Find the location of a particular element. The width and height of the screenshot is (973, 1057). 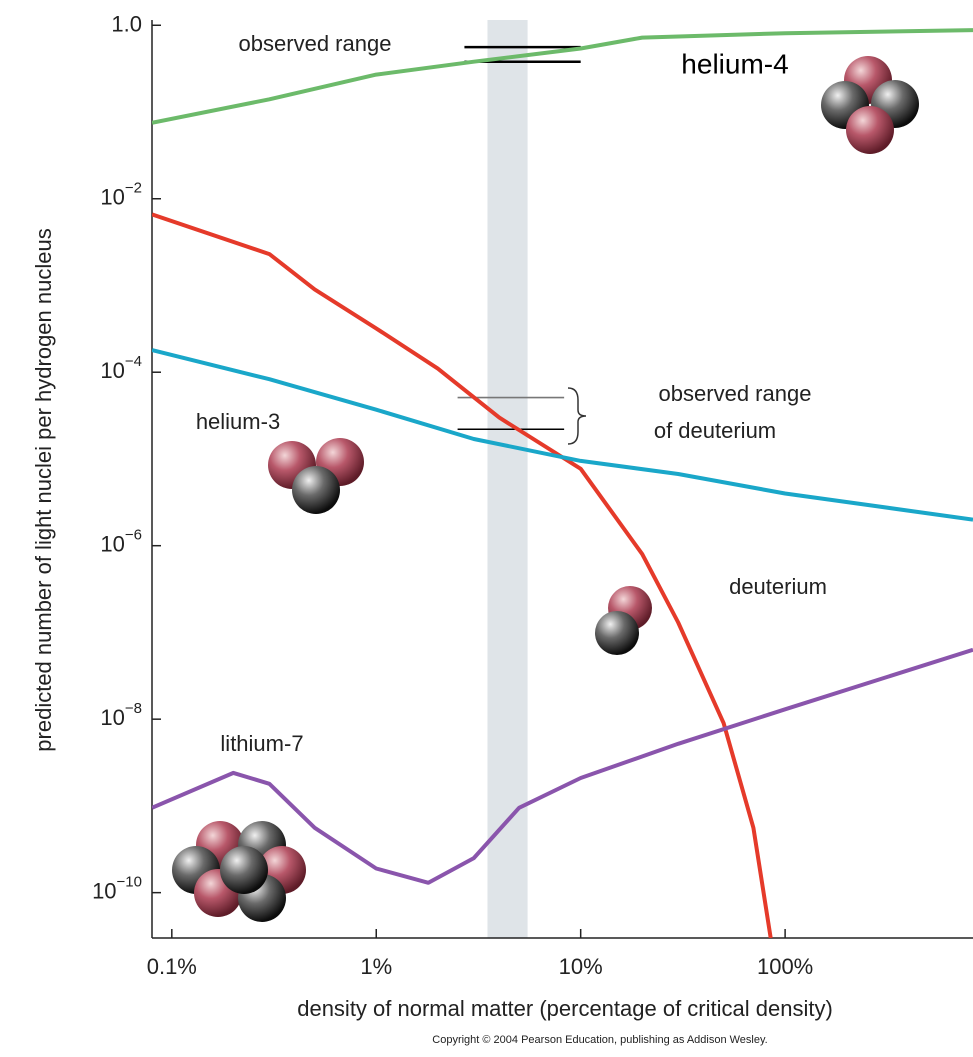

y-tick-label: 1.0 is located at coordinates (126, 23).